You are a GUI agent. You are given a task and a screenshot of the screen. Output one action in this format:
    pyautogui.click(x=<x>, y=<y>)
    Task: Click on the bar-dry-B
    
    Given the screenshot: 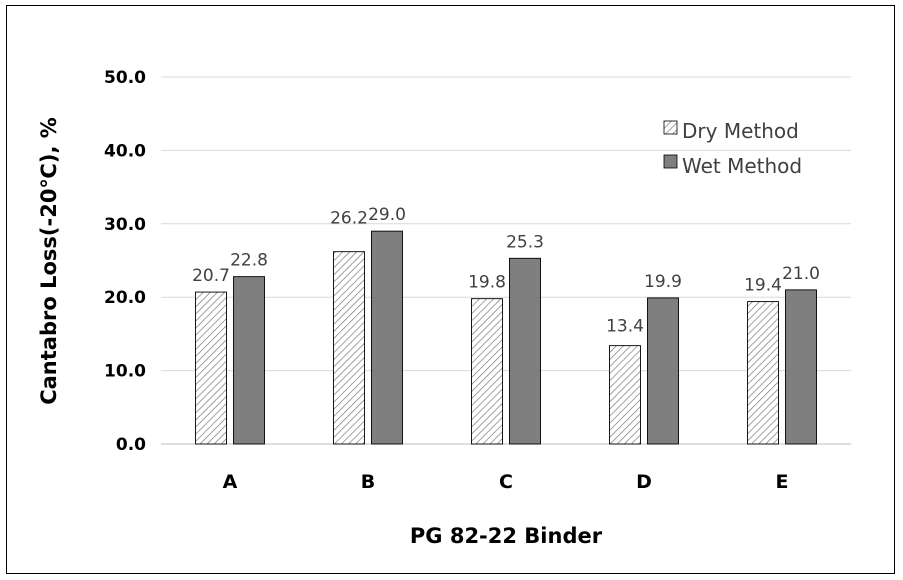 What is the action you would take?
    pyautogui.click(x=349, y=348)
    